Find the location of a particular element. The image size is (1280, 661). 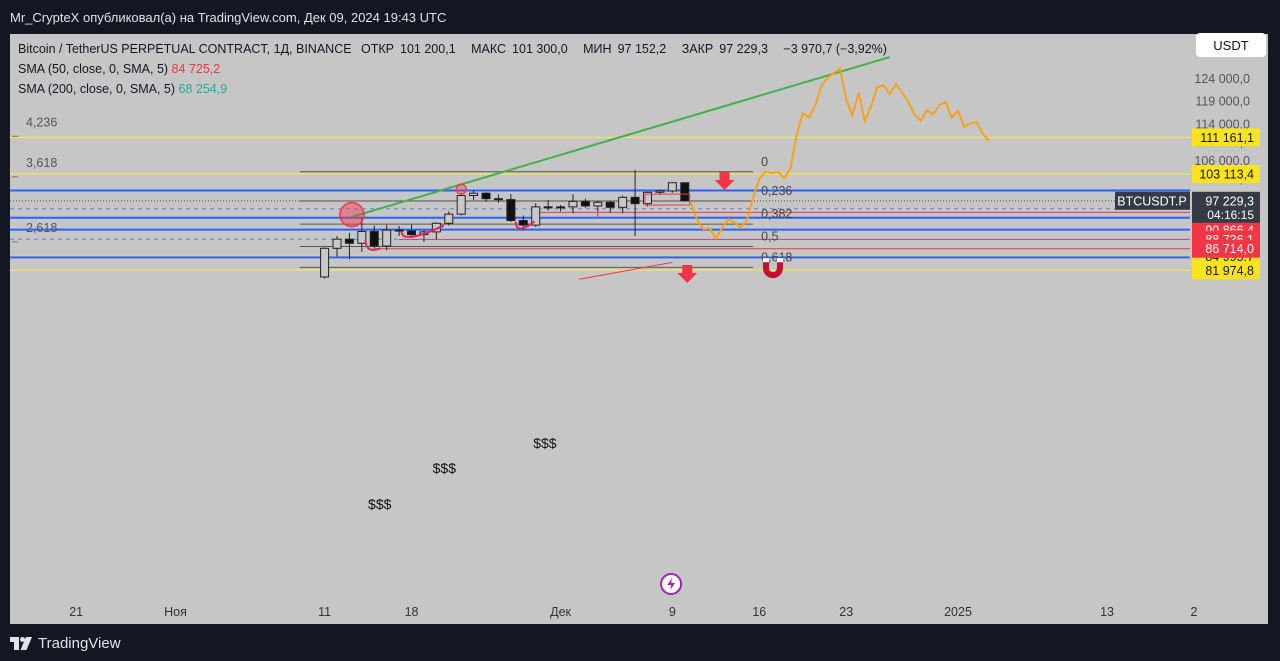

symbol-tag-box is located at coordinates (1152, 200).